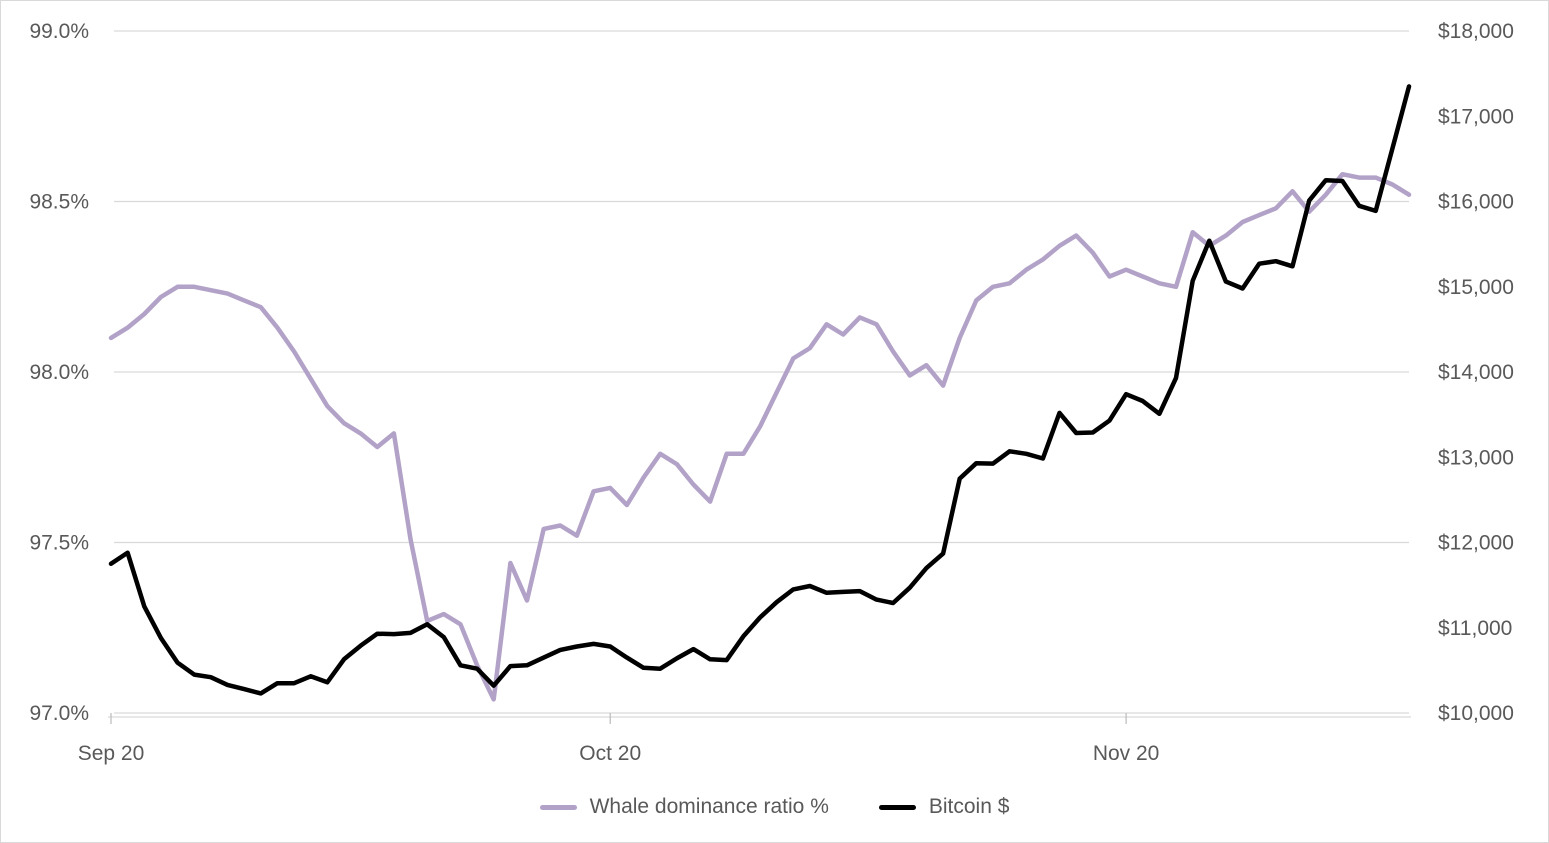  I want to click on whale-line-swatch, so click(558, 807).